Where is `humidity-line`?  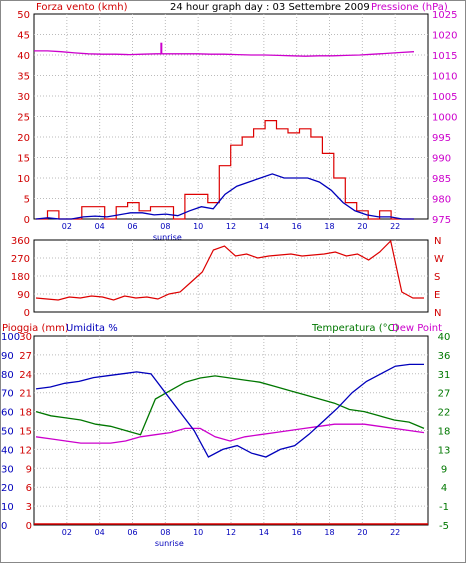 humidity-line is located at coordinates (229, 410).